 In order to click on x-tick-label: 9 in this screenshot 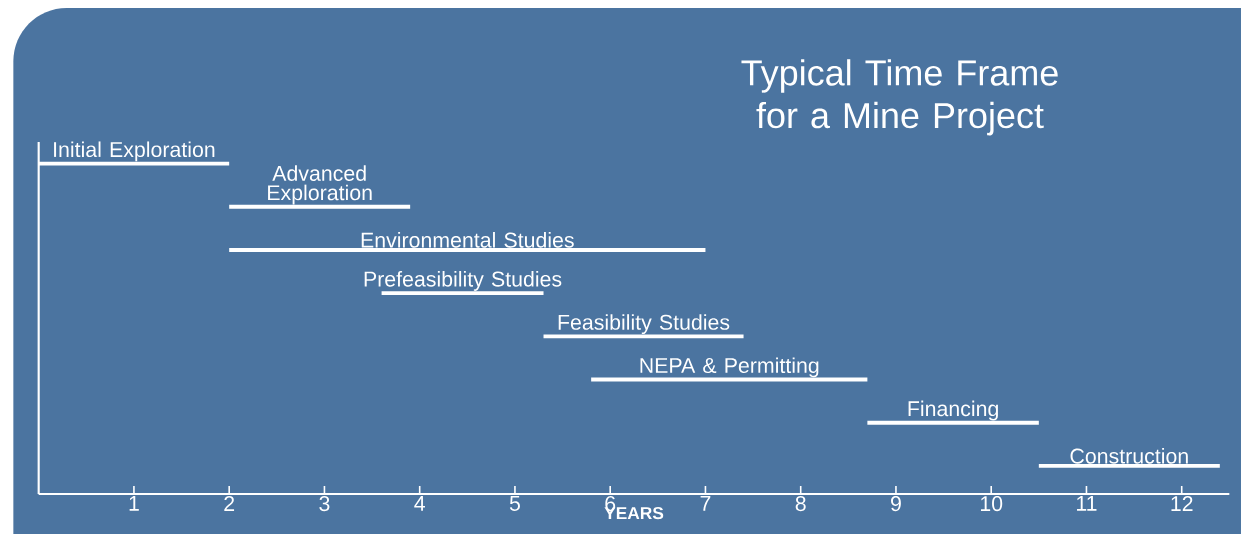, I will do `click(896, 504)`.